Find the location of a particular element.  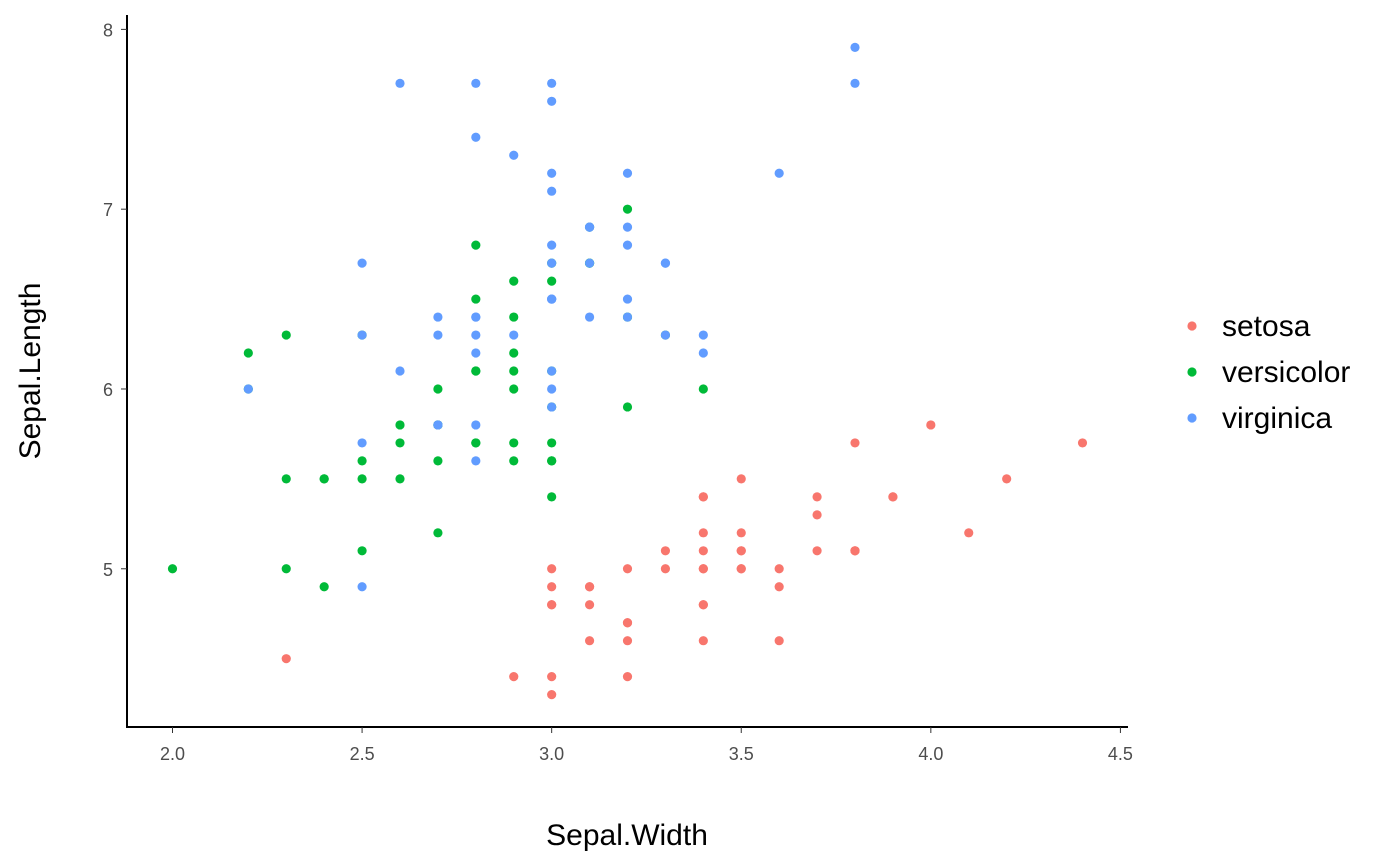

x-tick-label-5: 4.5 is located at coordinates (1120, 754).